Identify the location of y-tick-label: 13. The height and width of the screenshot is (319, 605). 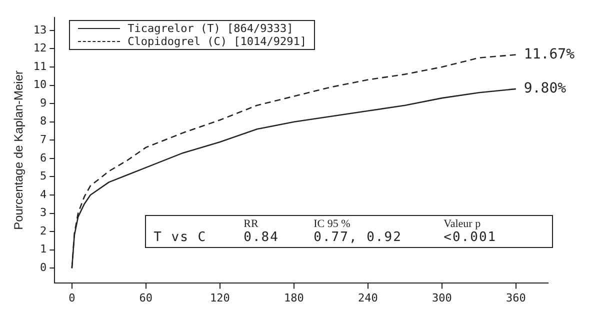
(40, 29).